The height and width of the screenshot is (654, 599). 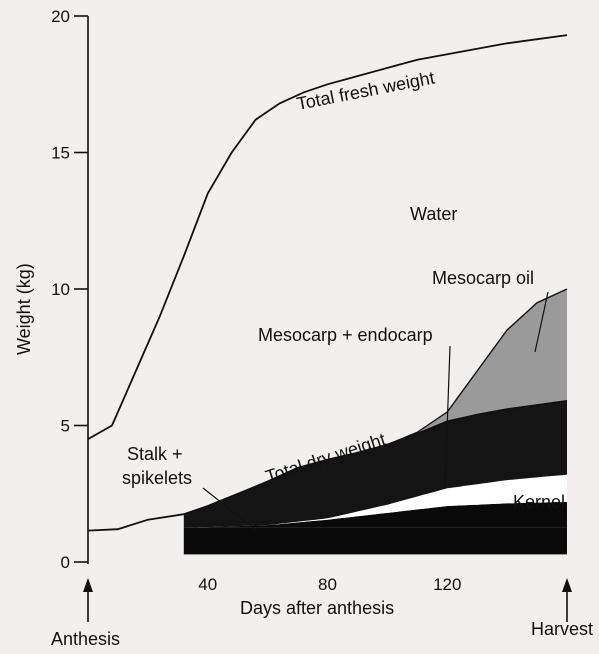 What do you see at coordinates (375, 541) in the screenshot?
I see `area-stalk-spikelets` at bounding box center [375, 541].